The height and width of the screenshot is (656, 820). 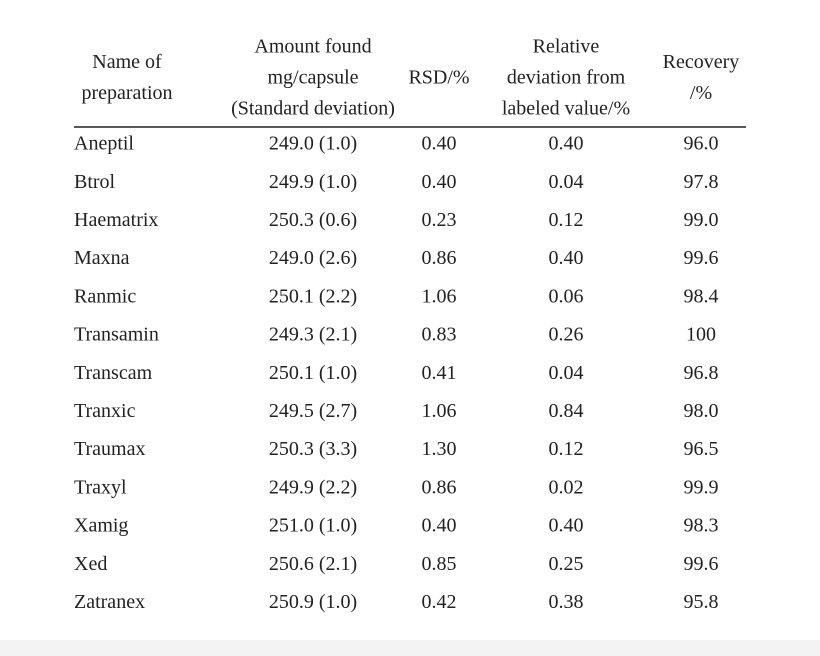 I want to click on cell: 249.5 (2.7), so click(x=313, y=411).